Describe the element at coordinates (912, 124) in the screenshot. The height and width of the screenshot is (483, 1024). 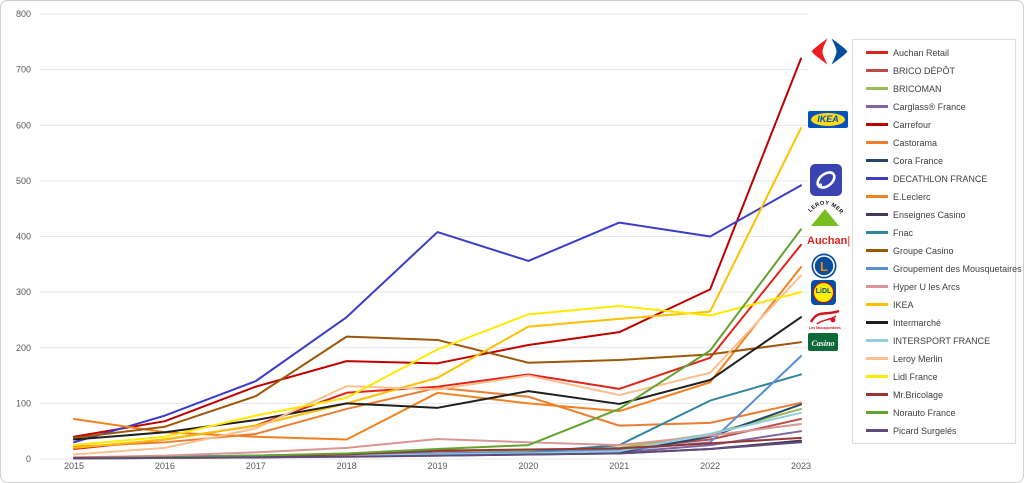
I see `legend-label-carrefour: Carrefour` at that location.